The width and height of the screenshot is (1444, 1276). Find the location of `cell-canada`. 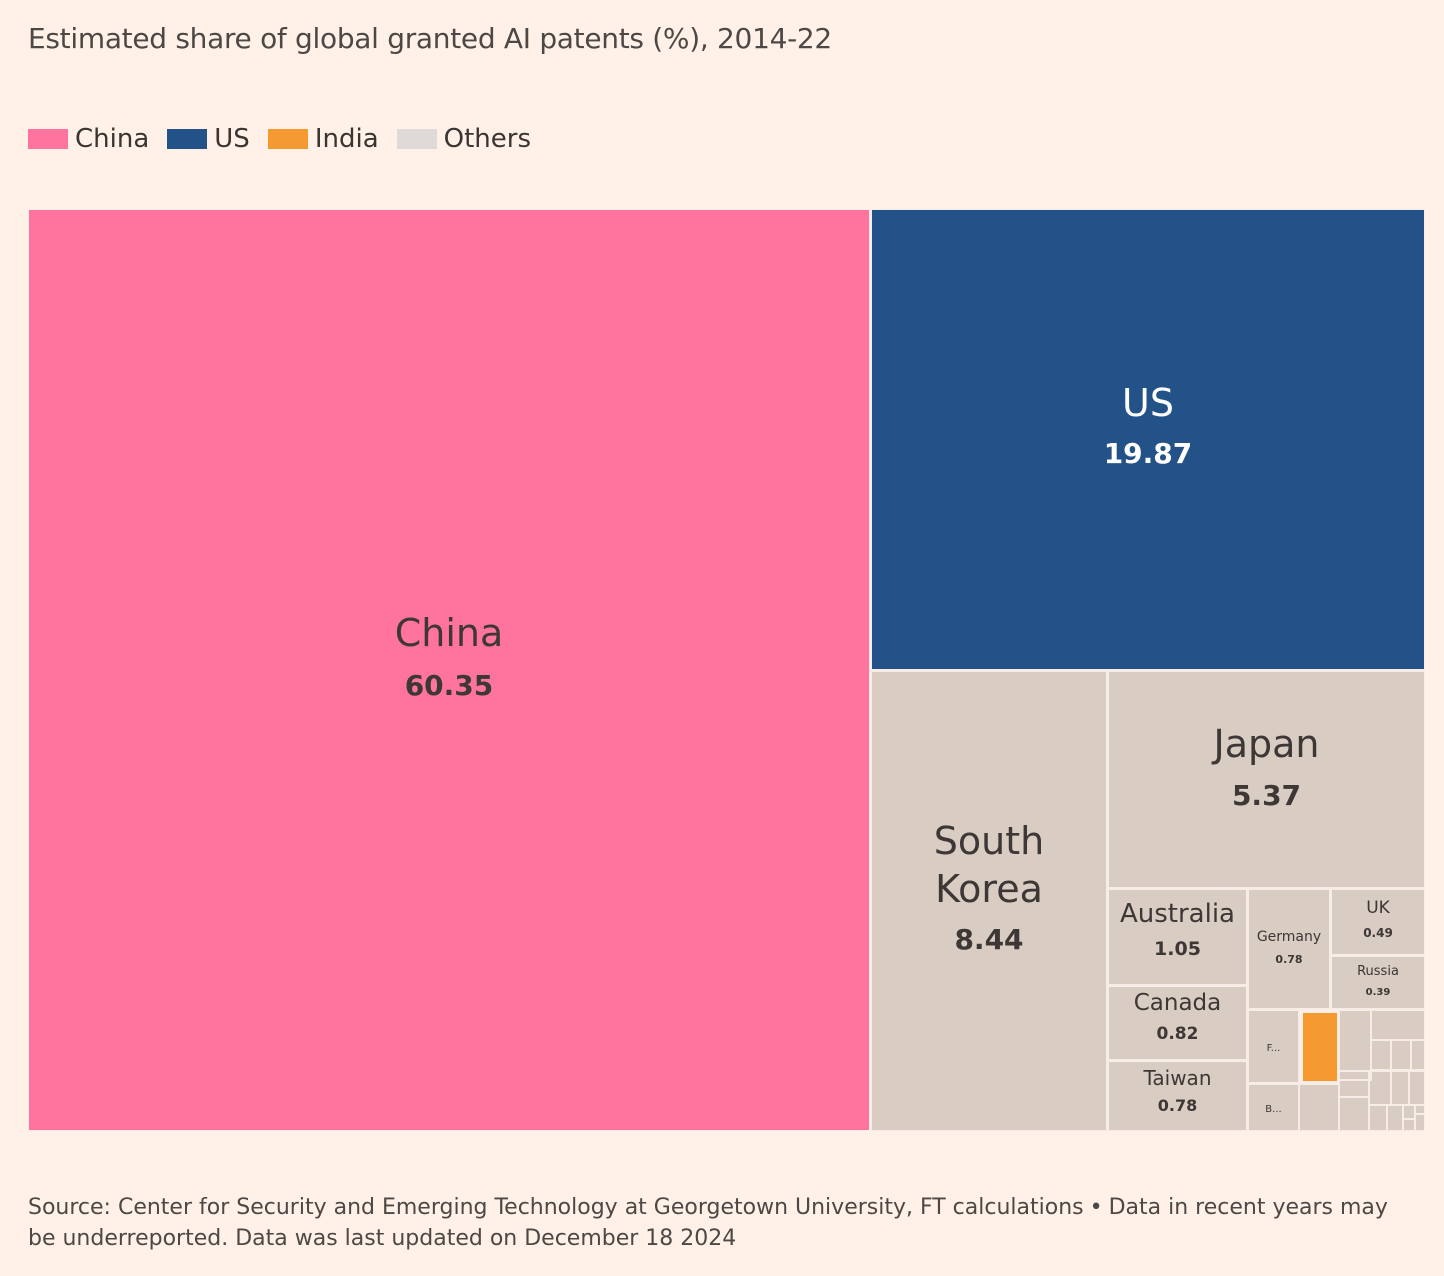

cell-canada is located at coordinates (1177, 1023).